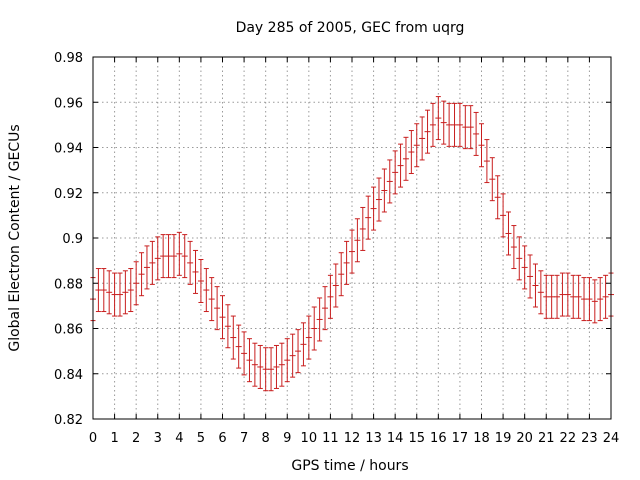 The image size is (640, 480). What do you see at coordinates (352, 438) in the screenshot?
I see `x-tick-label: 12` at bounding box center [352, 438].